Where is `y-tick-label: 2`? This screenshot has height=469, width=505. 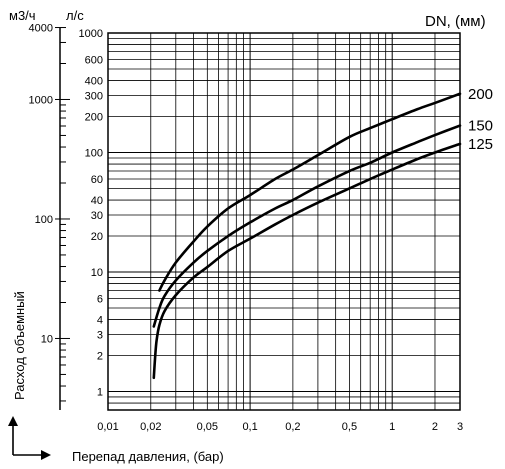
y-tick-label: 2 is located at coordinates (100, 357).